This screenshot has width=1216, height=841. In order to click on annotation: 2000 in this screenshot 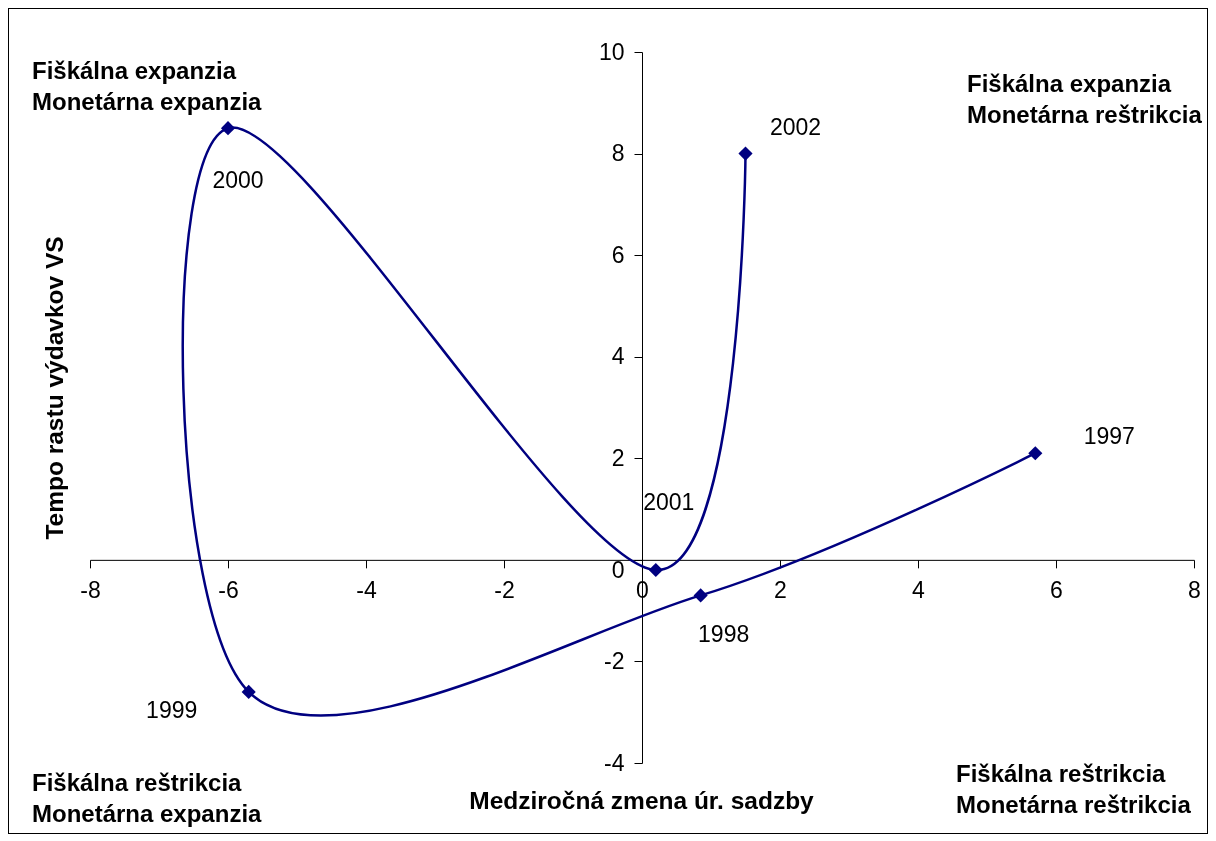, I will do `click(238, 180)`.